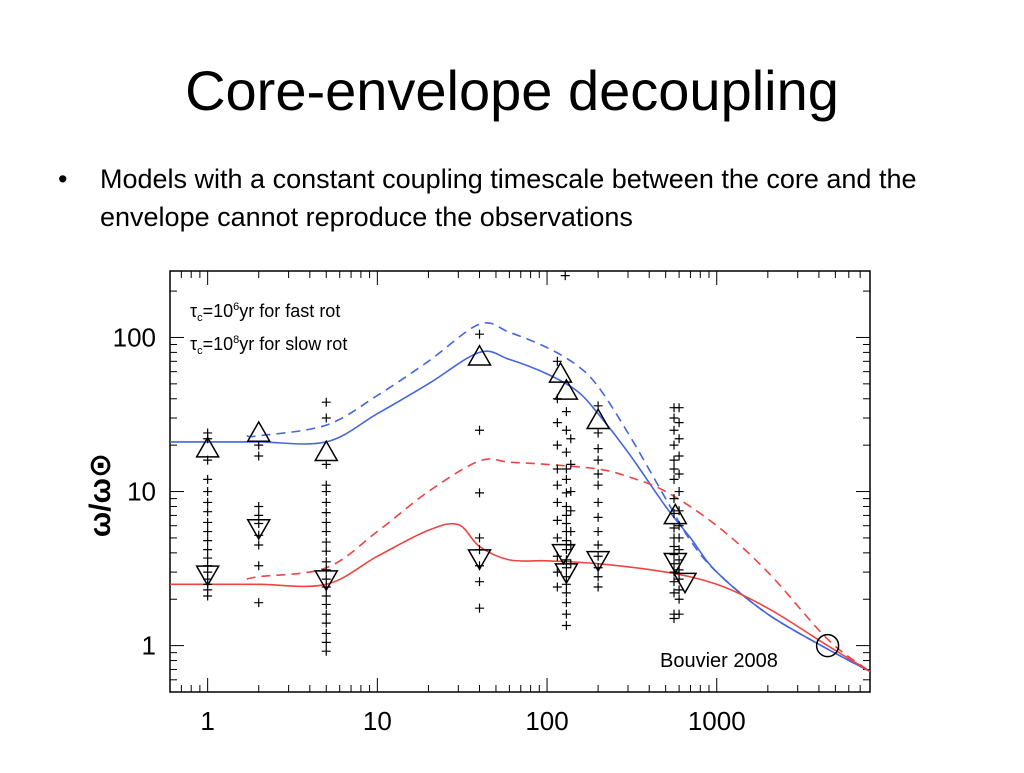 This screenshot has height=773, width=1024. I want to click on x-tick-label: 10, so click(377, 721).